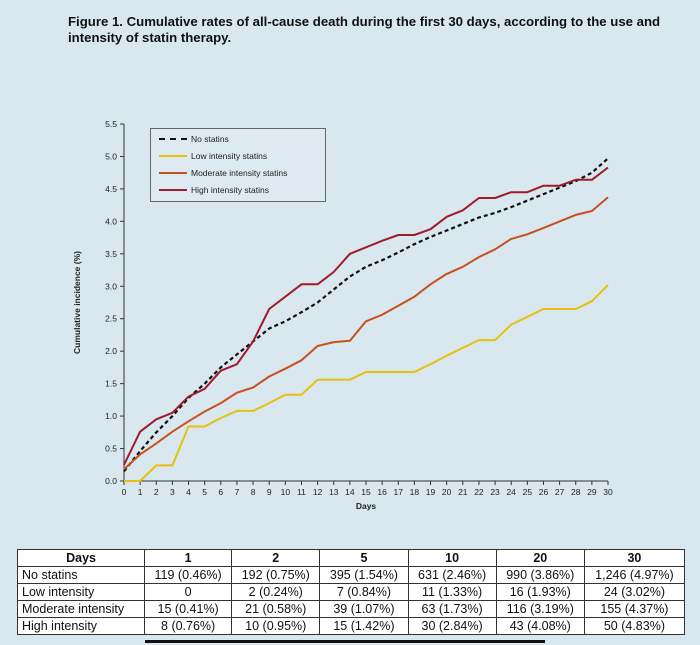 The width and height of the screenshot is (700, 645). I want to click on y-tick-label: 5.0, so click(111, 156).